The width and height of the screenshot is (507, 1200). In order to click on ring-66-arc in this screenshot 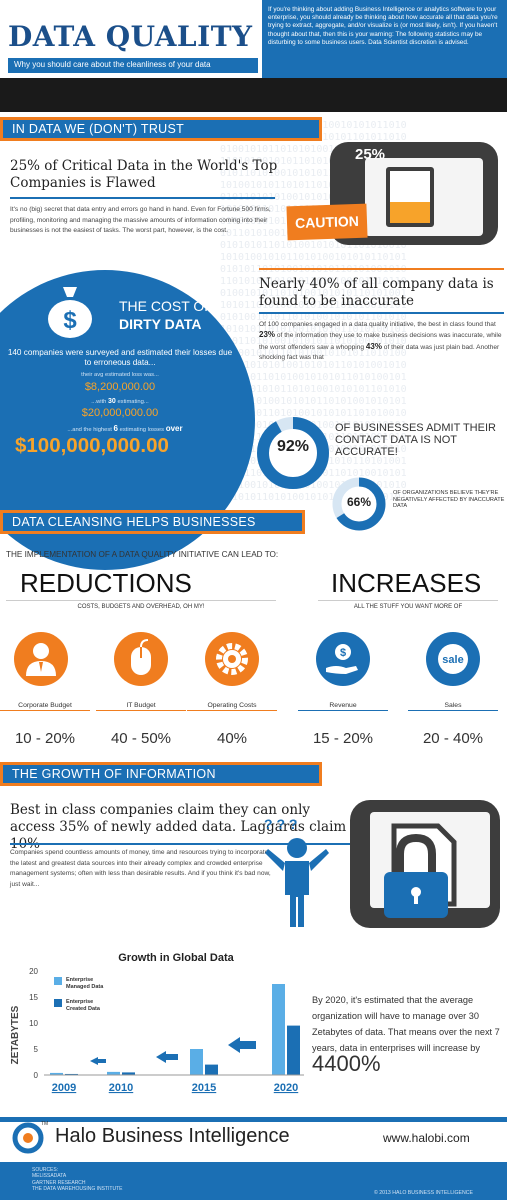, I will do `click(359, 504)`.